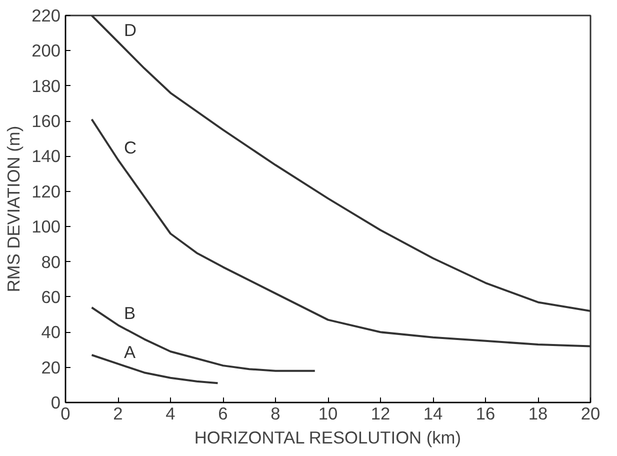 This screenshot has width=617, height=456. What do you see at coordinates (51, 367) in the screenshot?
I see `y-tick-label: 20` at bounding box center [51, 367].